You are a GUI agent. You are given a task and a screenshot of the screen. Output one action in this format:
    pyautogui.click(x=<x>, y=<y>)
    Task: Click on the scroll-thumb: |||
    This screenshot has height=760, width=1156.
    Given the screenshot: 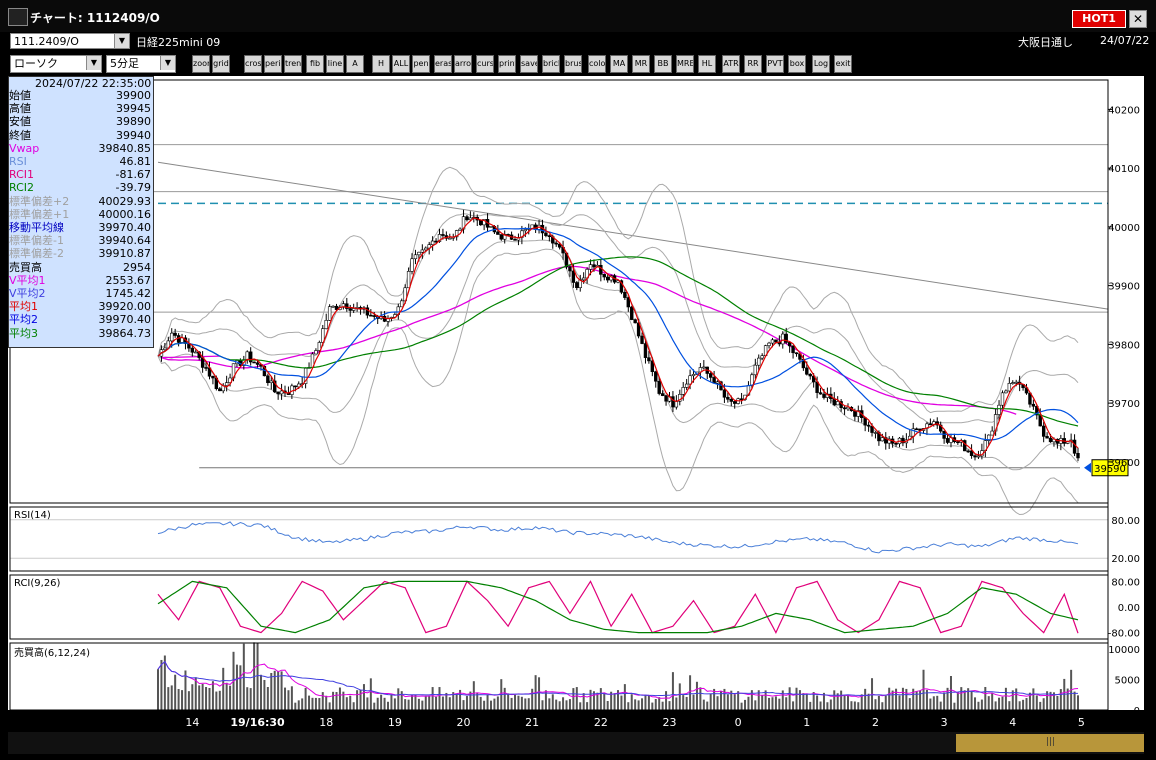 What is the action you would take?
    pyautogui.click(x=1050, y=743)
    